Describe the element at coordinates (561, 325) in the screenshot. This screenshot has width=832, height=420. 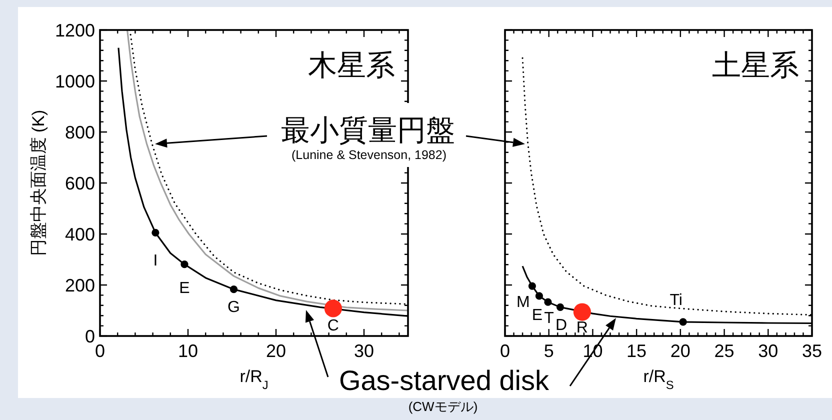
I see `annotation: D` at that location.